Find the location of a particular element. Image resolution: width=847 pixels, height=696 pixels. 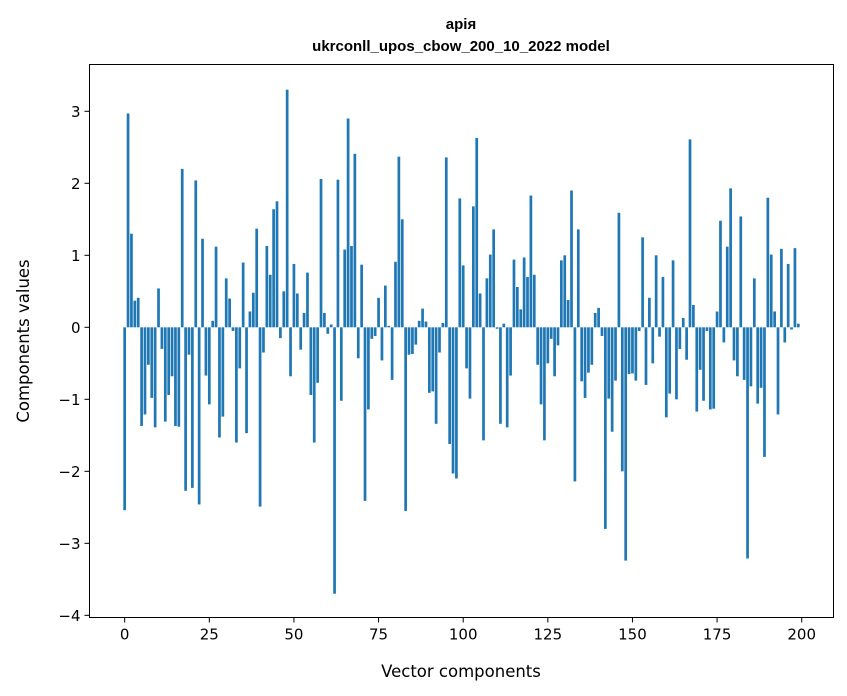

x-tick-label: 200 is located at coordinates (801, 635).